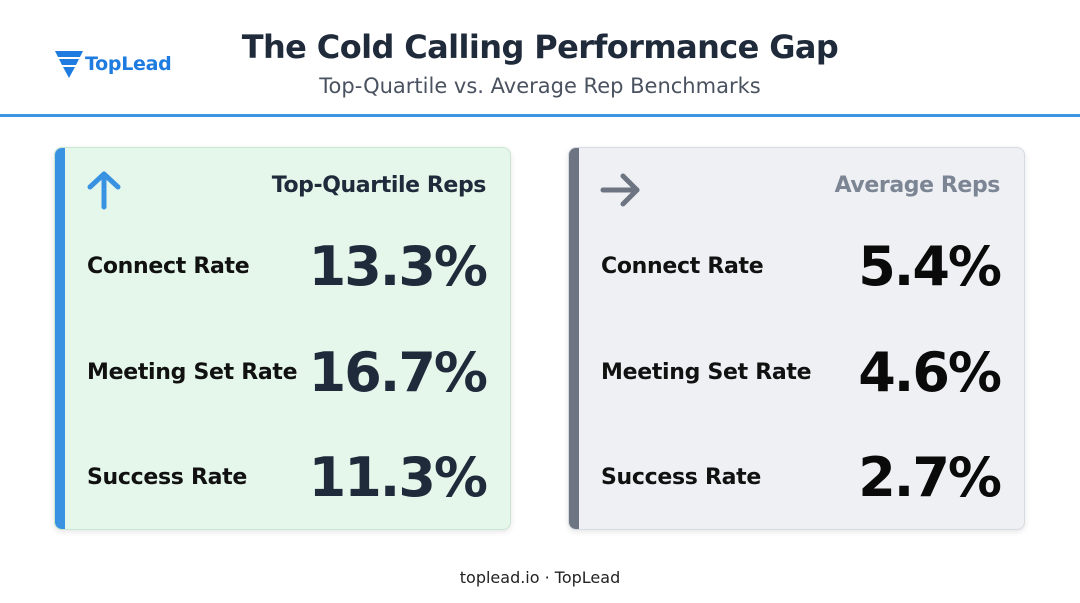 The width and height of the screenshot is (1080, 603). Describe the element at coordinates (540, 577) in the screenshot. I see `footer-credit: toplead.io · TopLead` at that location.